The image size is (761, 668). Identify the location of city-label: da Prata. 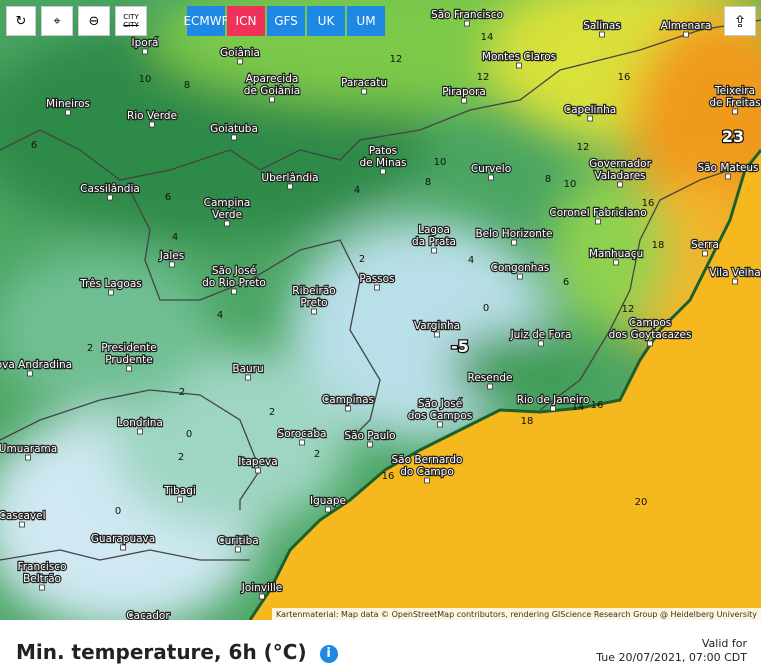
(434, 242).